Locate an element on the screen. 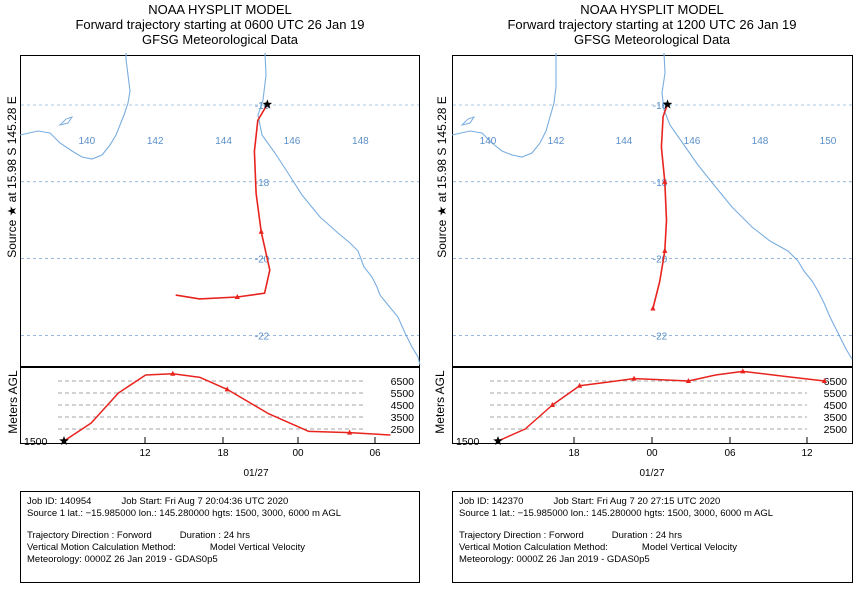  panel-1-job-id: Job ID: 140954 is located at coordinates (59, 501).